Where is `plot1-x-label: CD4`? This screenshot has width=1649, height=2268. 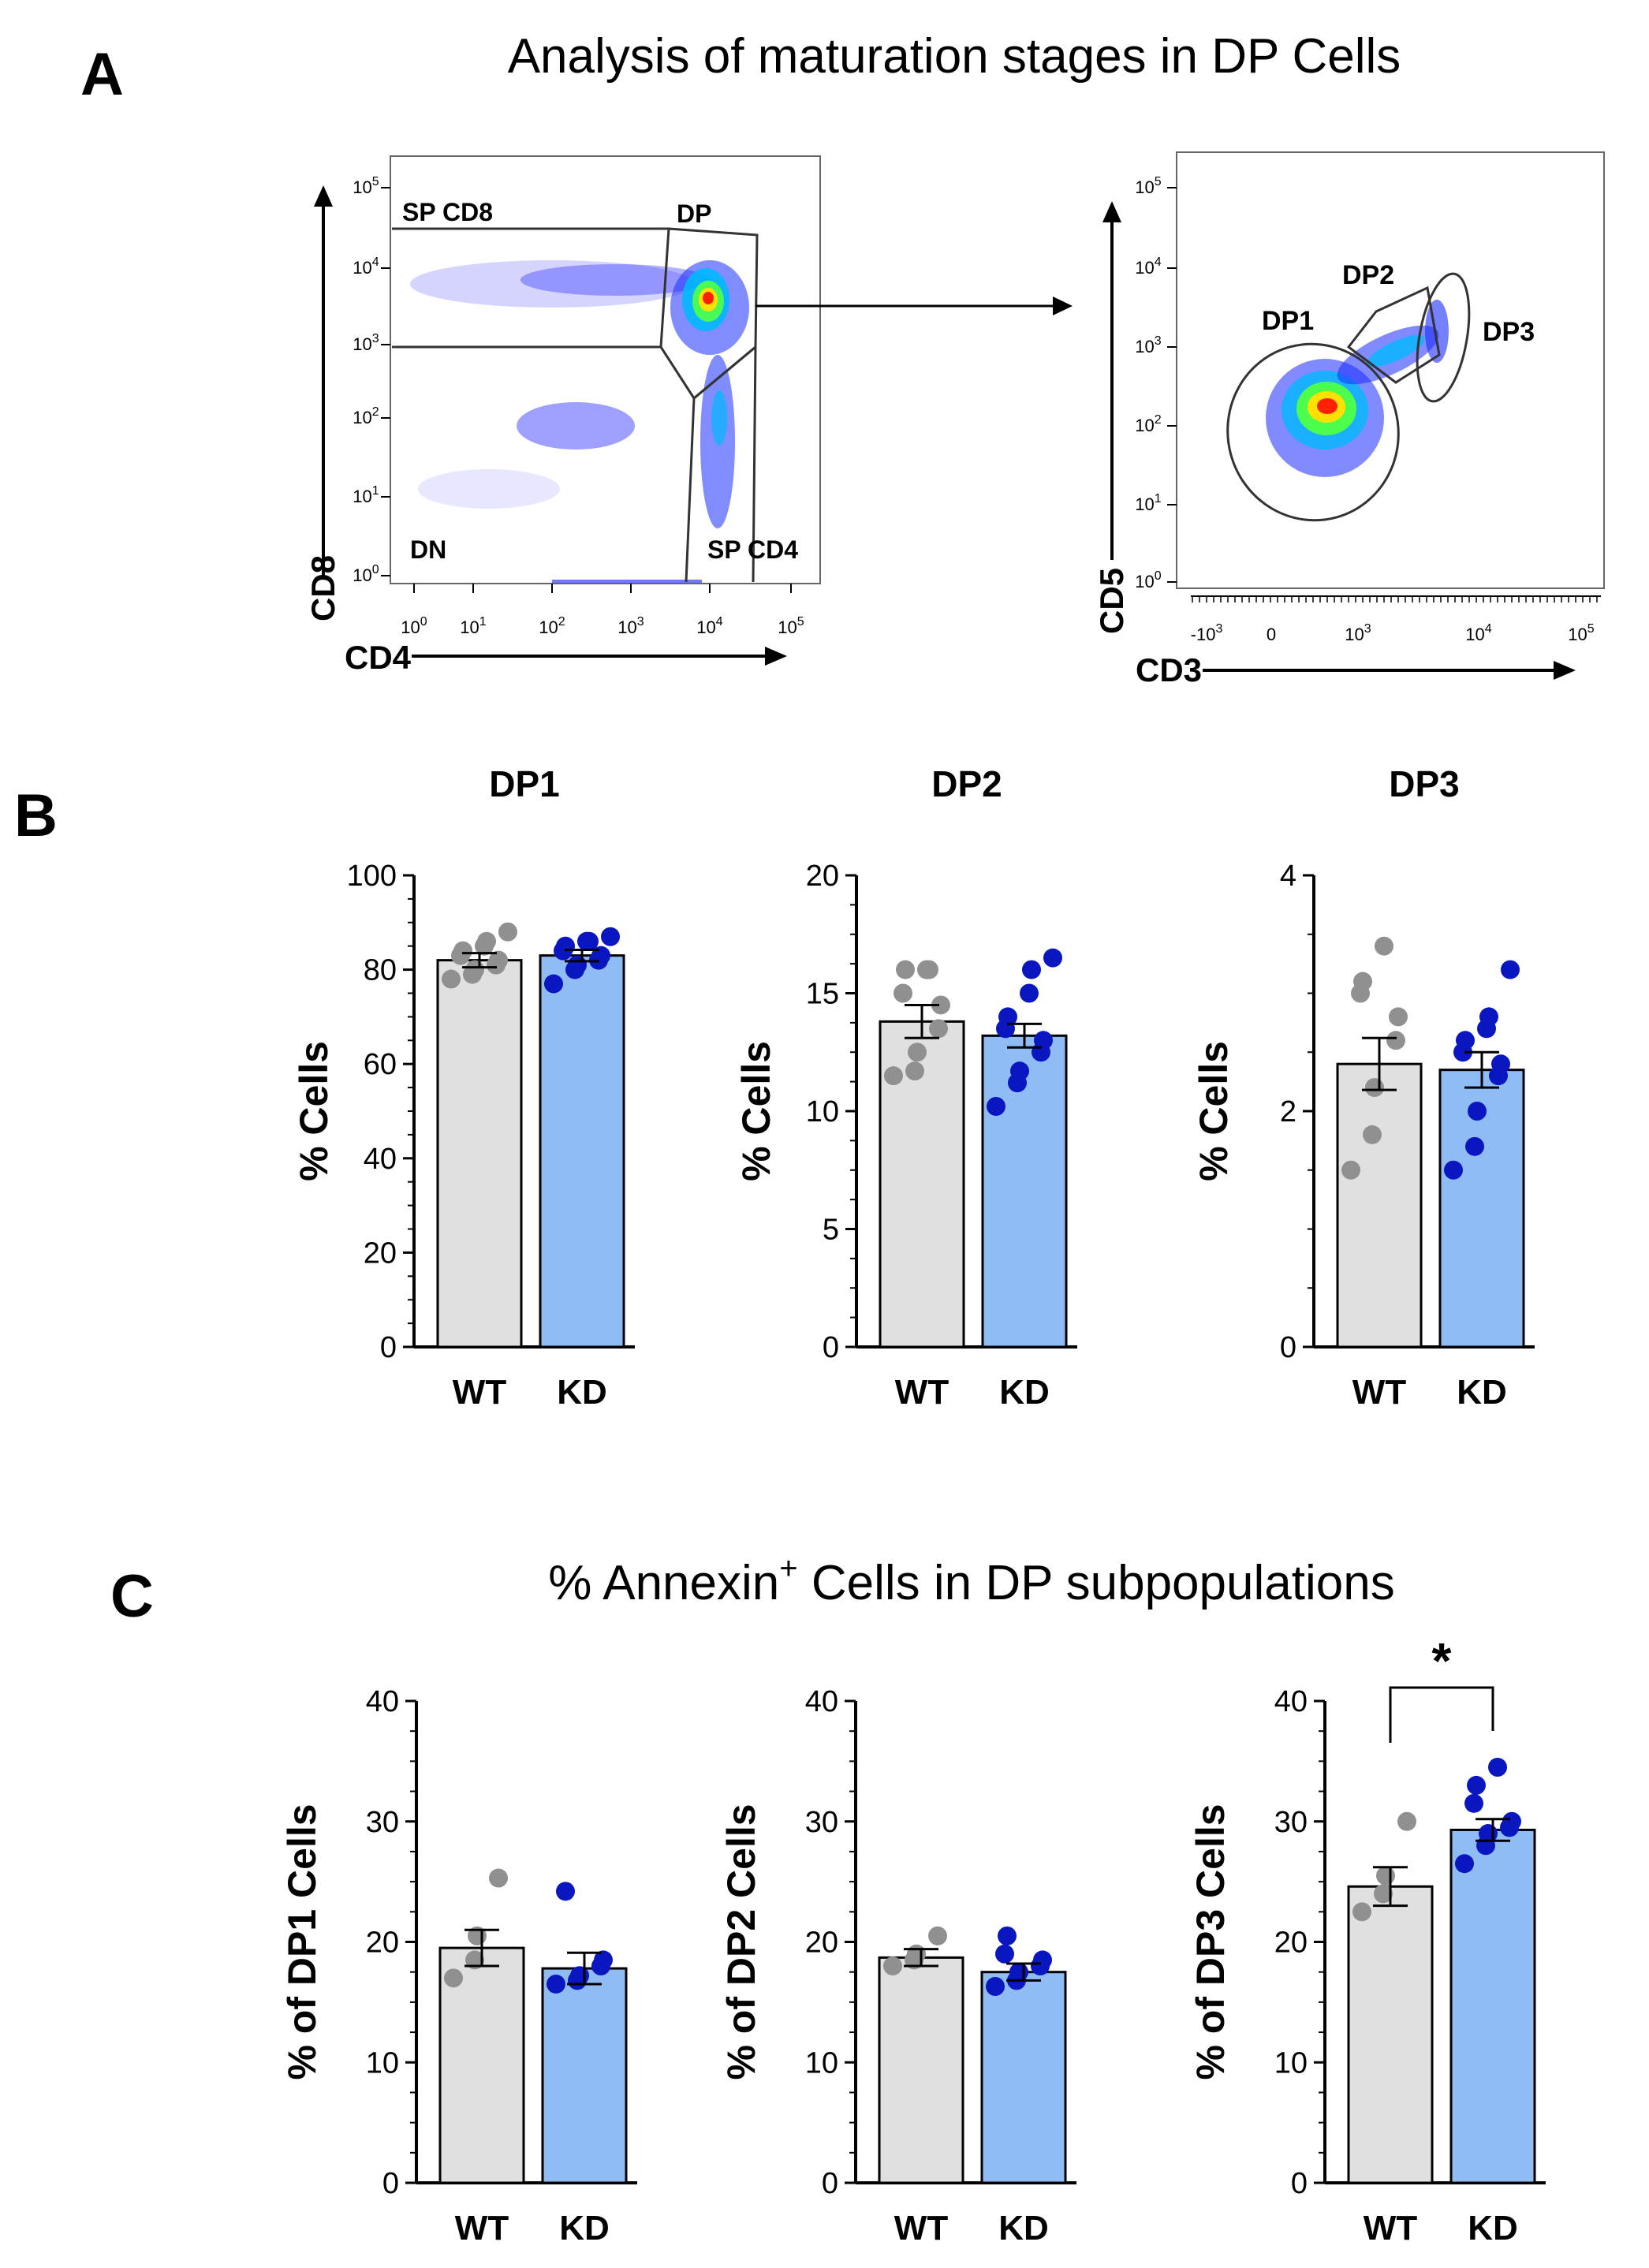
plot1-x-label: CD4 is located at coordinates (378, 657).